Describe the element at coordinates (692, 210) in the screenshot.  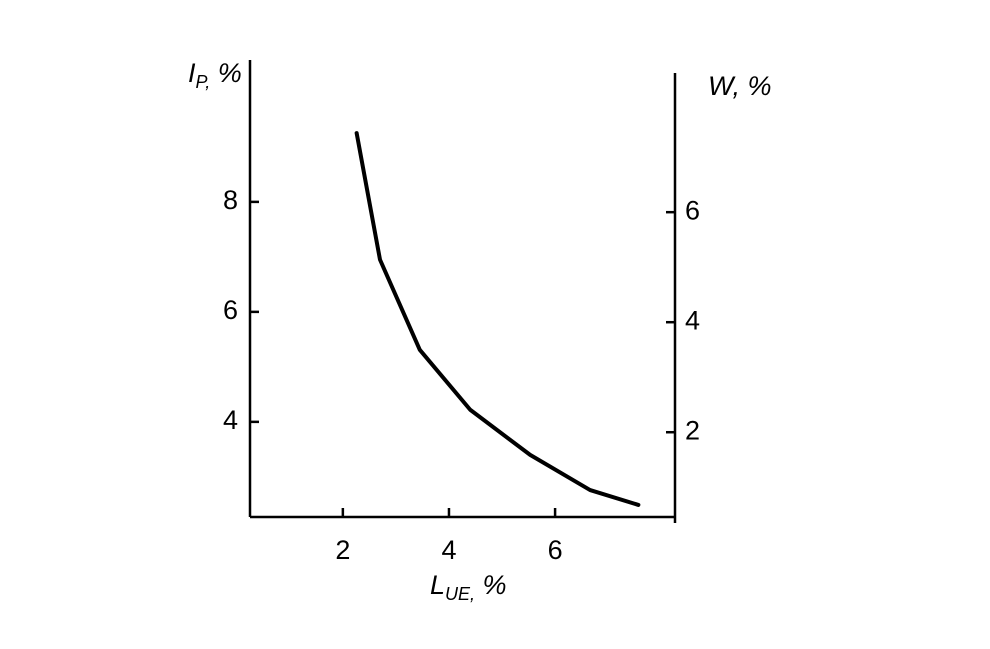
I see `y2-tick-label: 6` at that location.